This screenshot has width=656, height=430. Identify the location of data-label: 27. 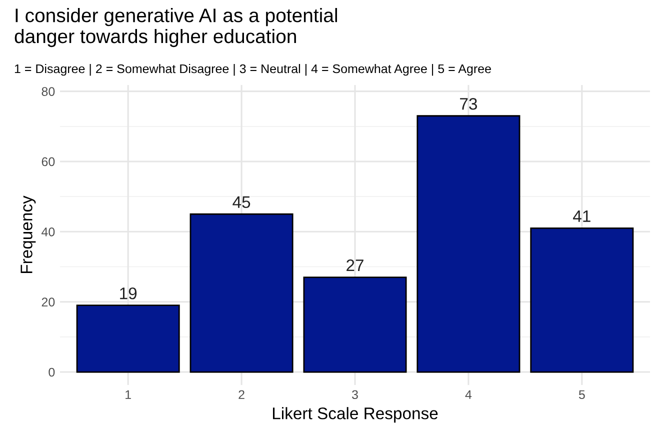
(355, 265).